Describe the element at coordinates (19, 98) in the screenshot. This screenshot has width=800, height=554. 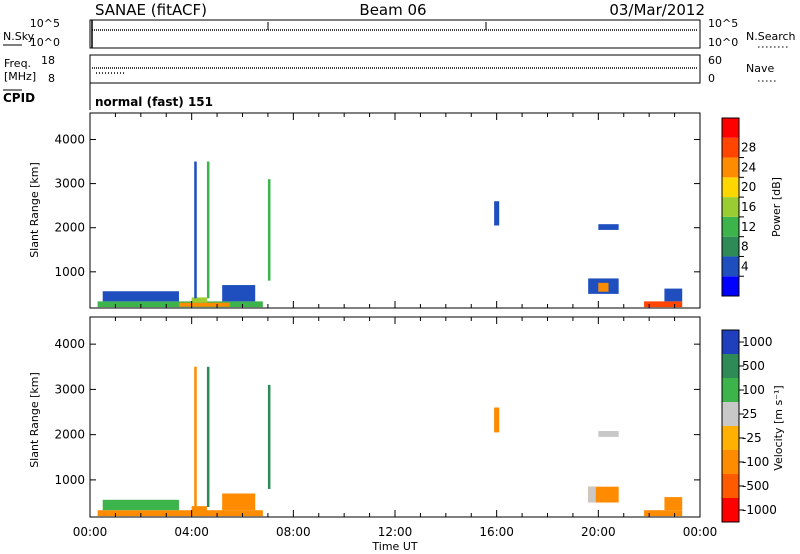
I see `cpid-label: CPID` at that location.